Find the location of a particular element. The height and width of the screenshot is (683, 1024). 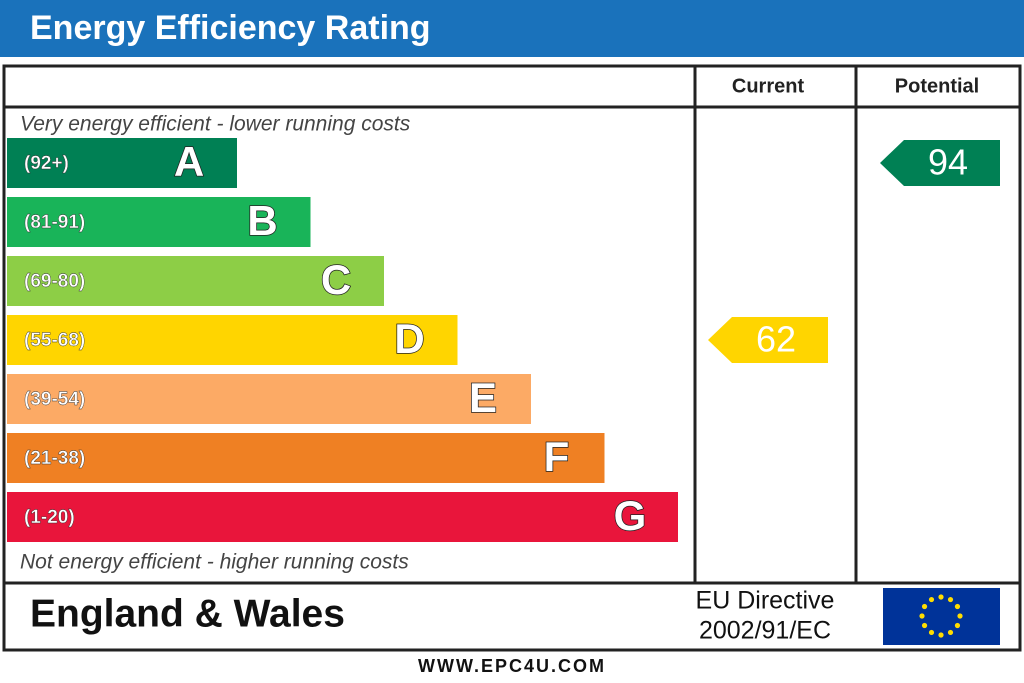

rating-value: 94 is located at coordinates (948, 162).